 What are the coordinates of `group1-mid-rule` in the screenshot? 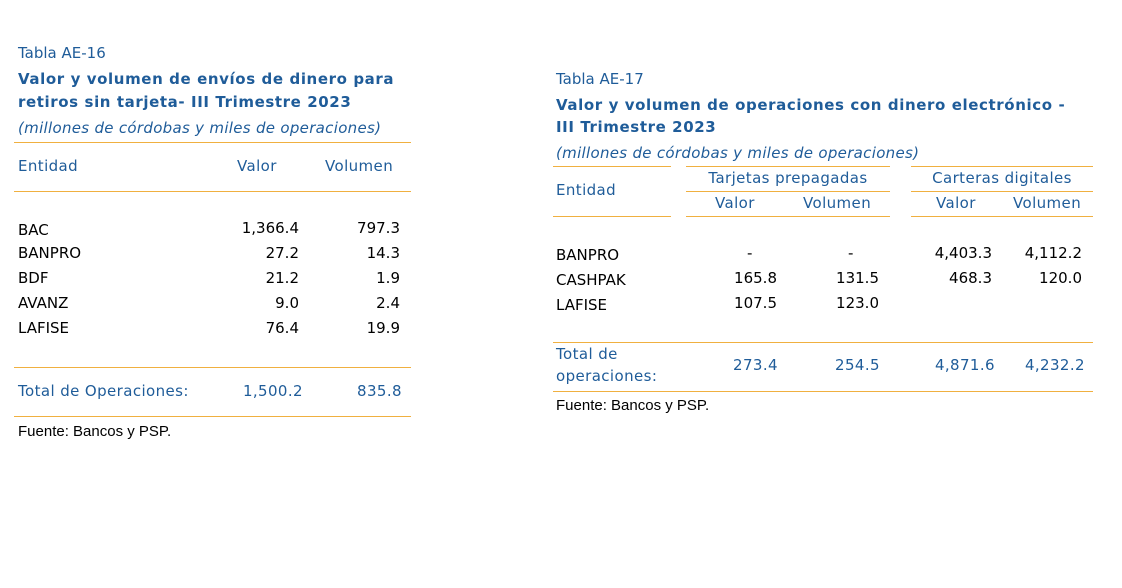 It's located at (788, 191).